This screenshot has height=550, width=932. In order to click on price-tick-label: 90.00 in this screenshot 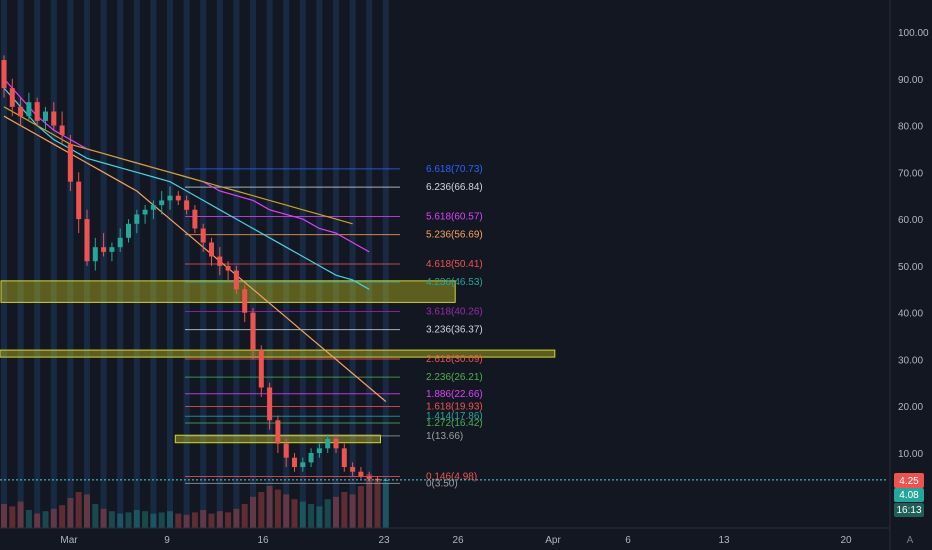, I will do `click(910, 80)`.